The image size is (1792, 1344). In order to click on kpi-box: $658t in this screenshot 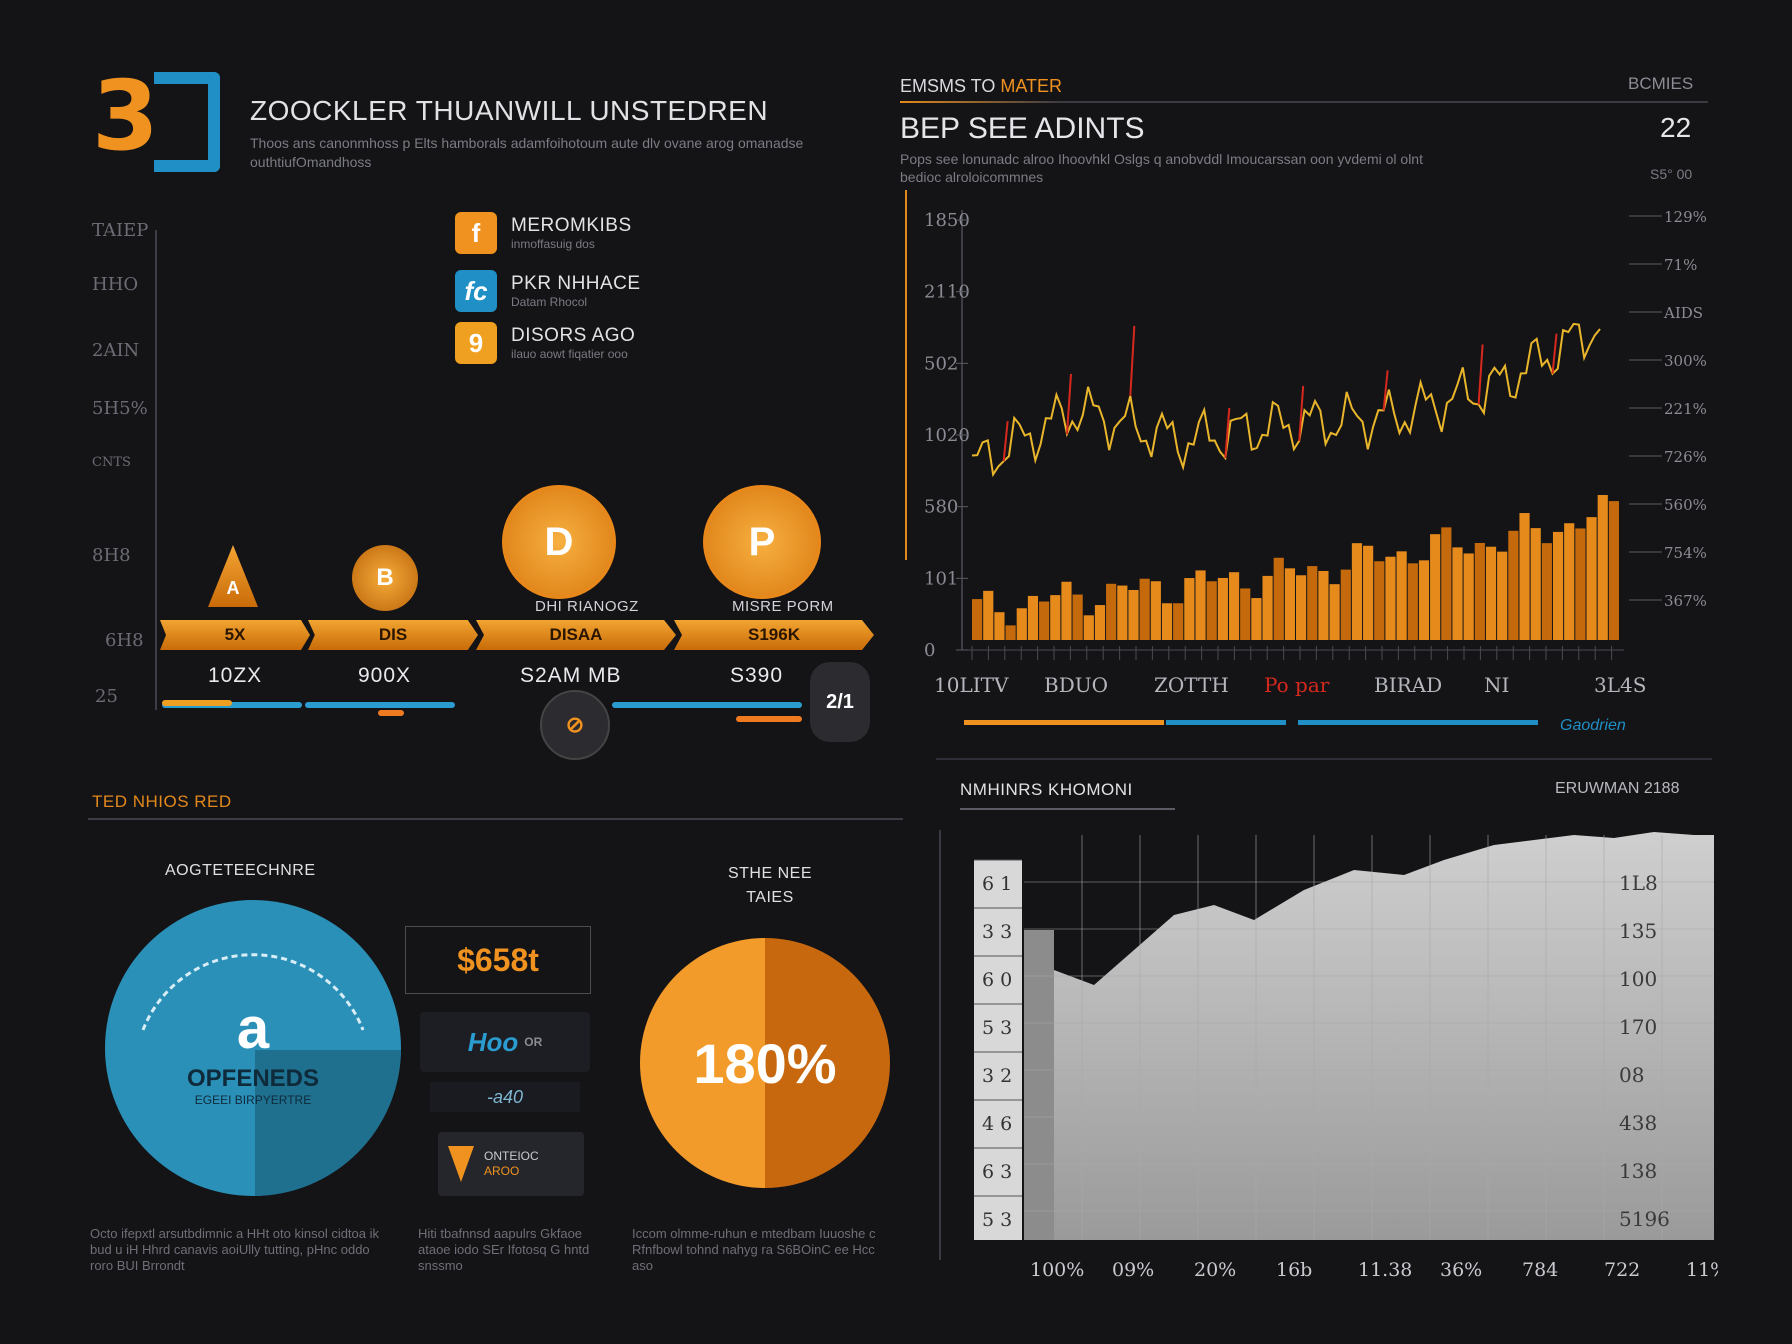, I will do `click(498, 960)`.